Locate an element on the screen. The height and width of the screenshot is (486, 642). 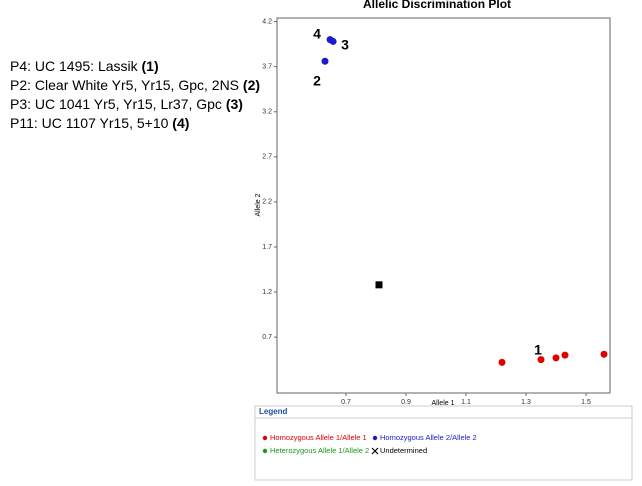
y-tick-label: 0.7 is located at coordinates (267, 337).